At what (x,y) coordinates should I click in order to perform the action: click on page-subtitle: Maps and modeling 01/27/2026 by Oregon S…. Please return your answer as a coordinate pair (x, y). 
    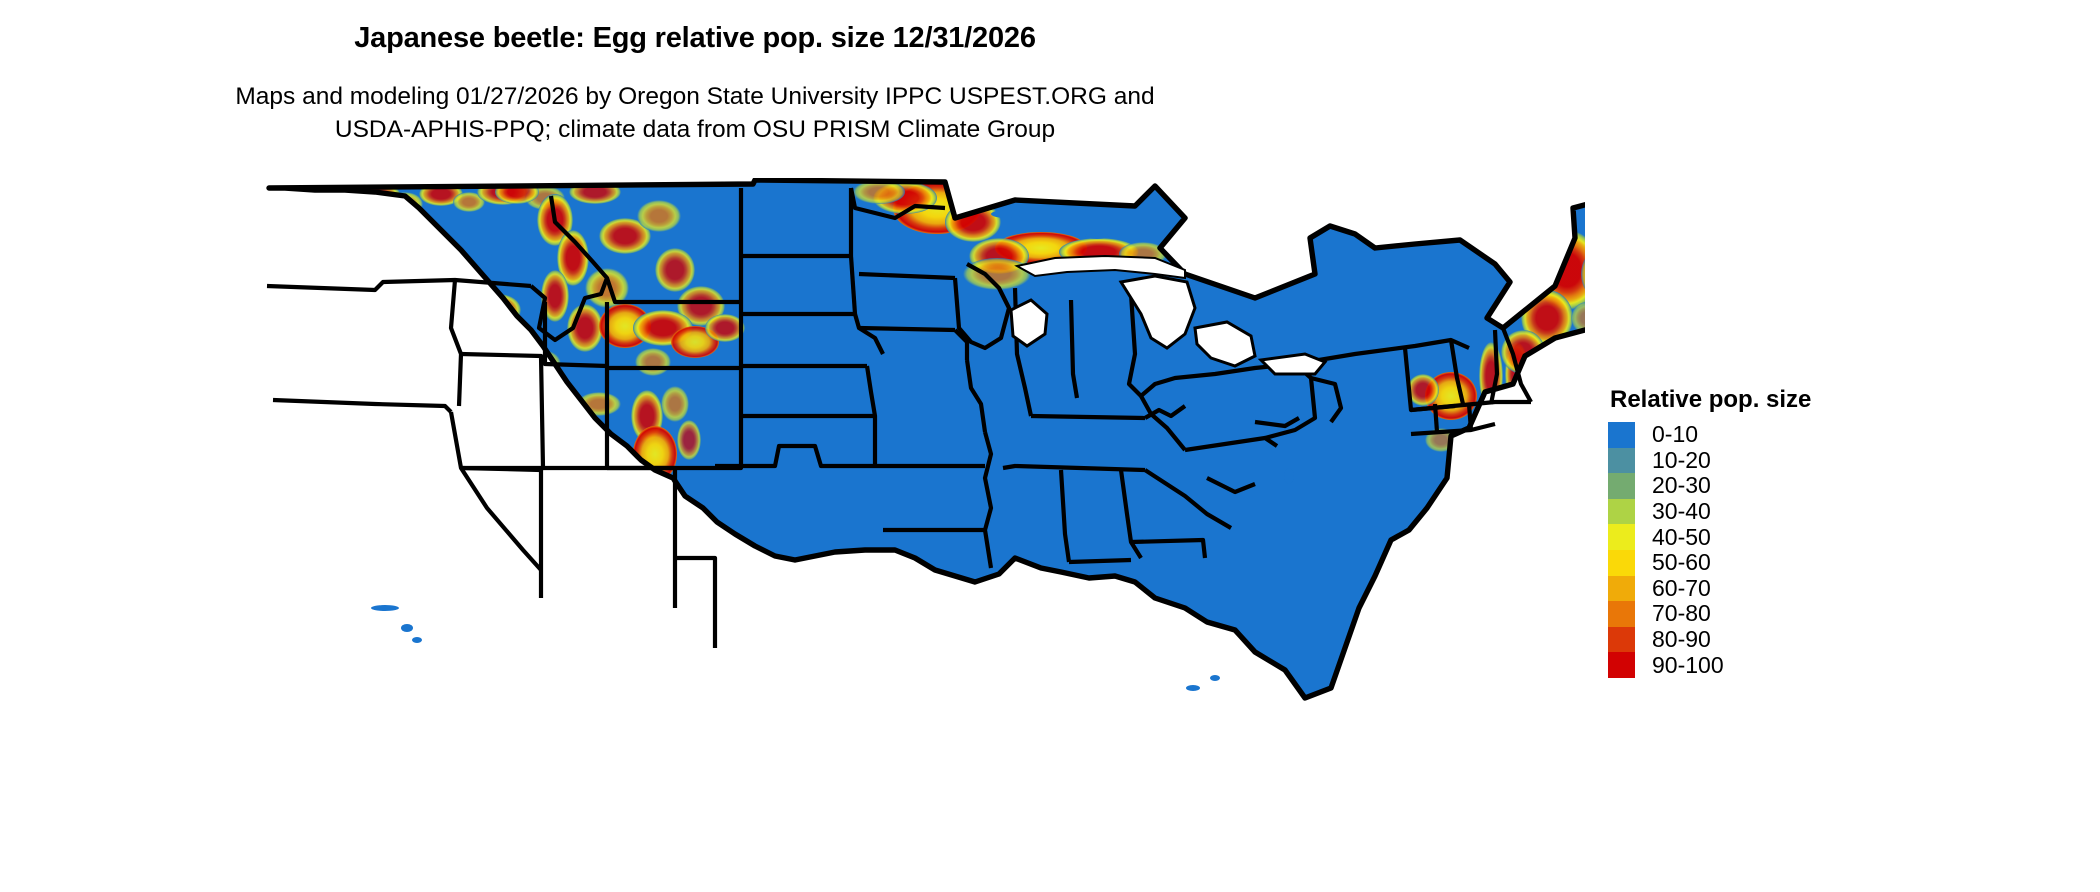
    Looking at the image, I should click on (695, 113).